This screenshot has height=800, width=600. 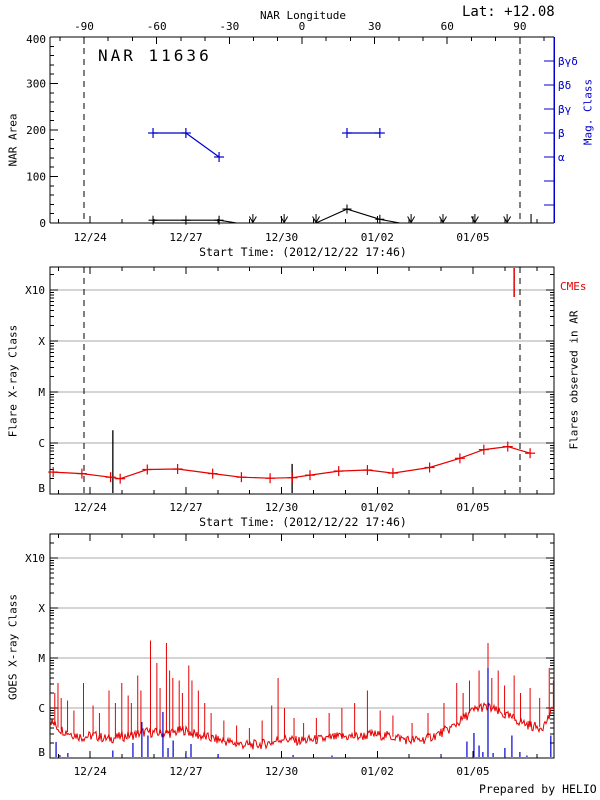 What do you see at coordinates (568, 61) in the screenshot?
I see `mag-class-tick-label: βγδ` at bounding box center [568, 61].